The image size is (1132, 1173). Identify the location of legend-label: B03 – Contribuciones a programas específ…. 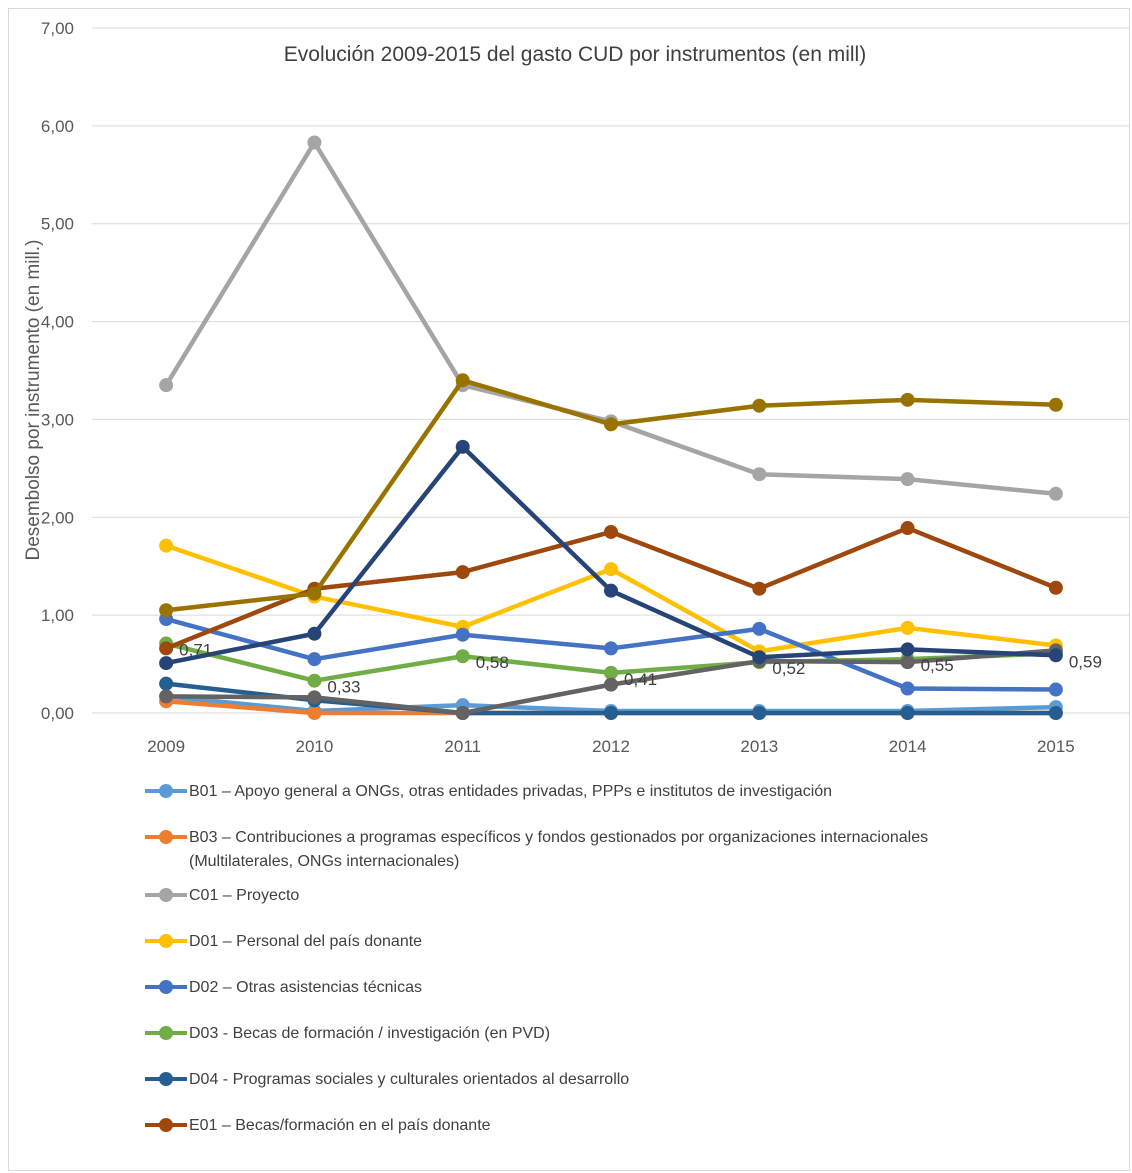
(559, 849).